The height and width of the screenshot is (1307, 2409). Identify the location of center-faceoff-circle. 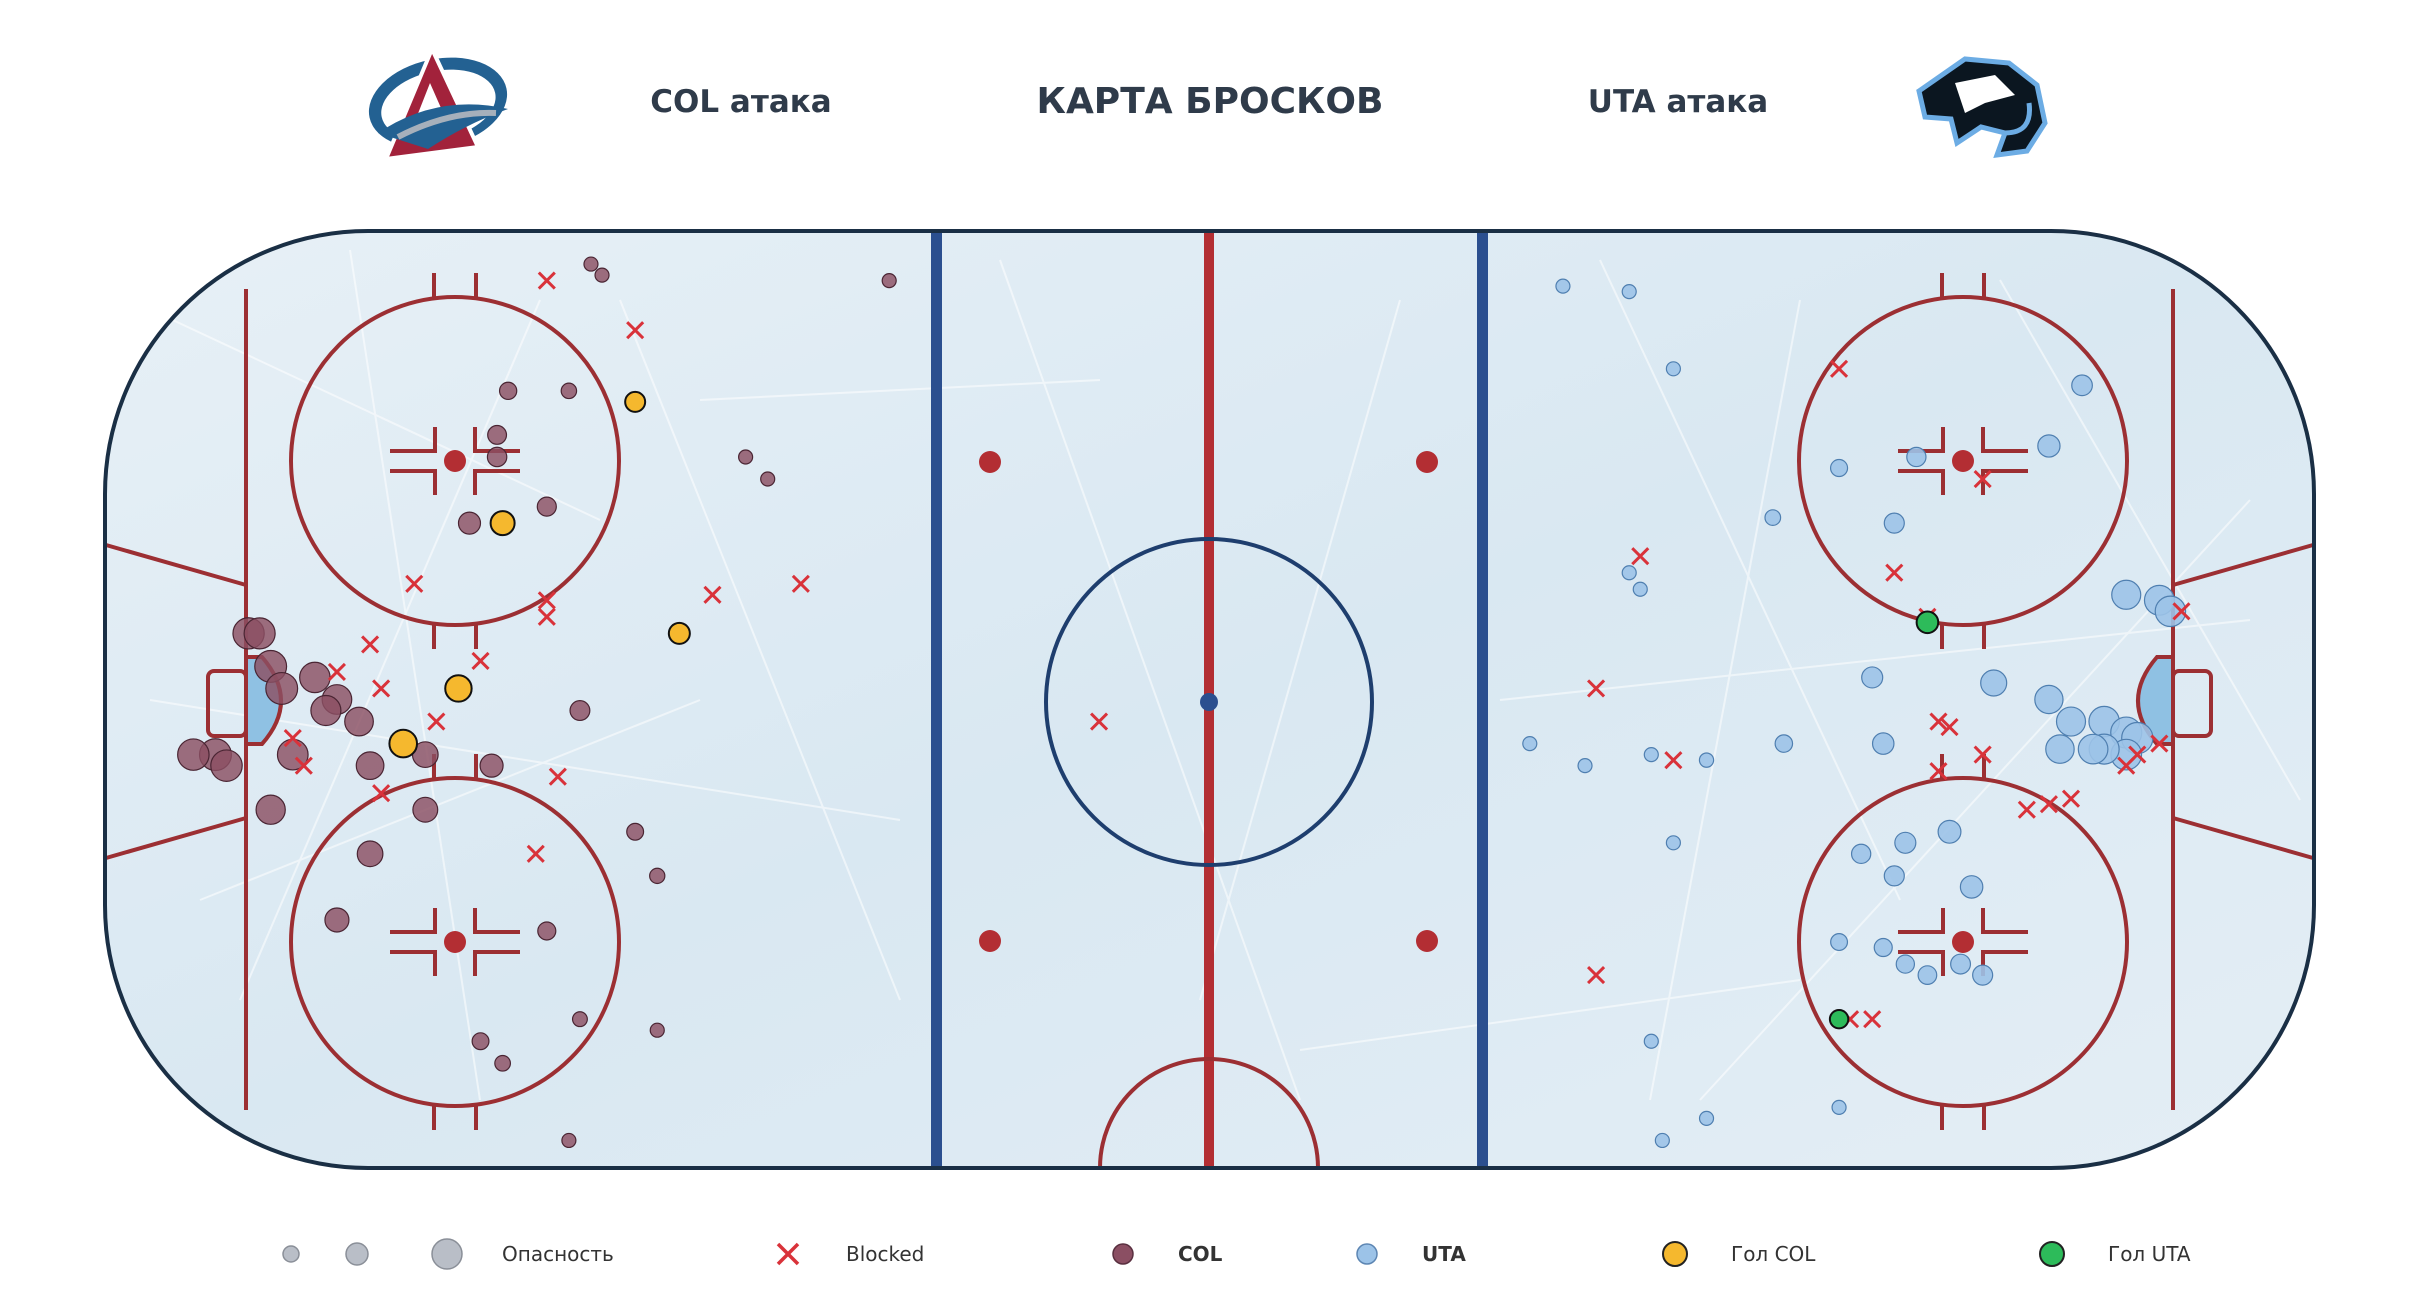
(1209, 702).